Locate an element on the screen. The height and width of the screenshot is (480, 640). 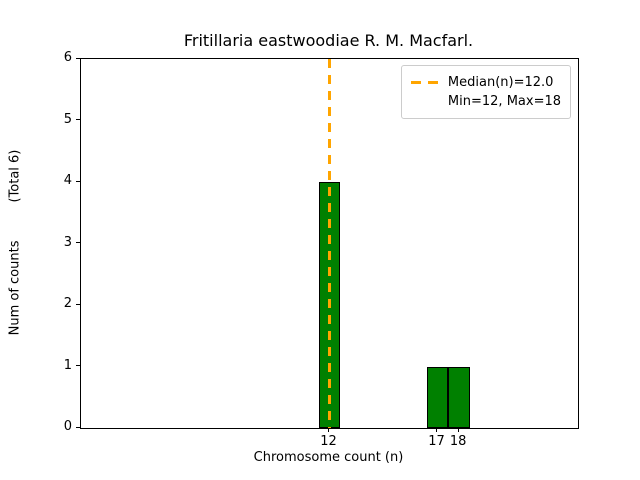
y-axis-total-annotation: (Total 6) is located at coordinates (15, 176).